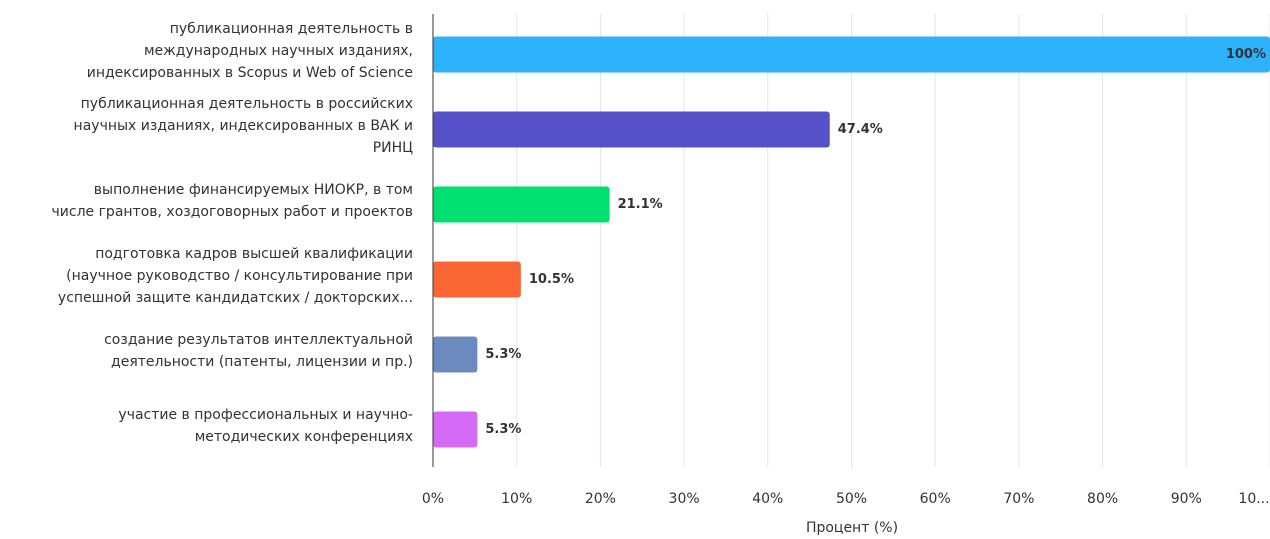 This screenshot has width=1270, height=539. What do you see at coordinates (640, 204) in the screenshot?
I see `value-label: 21.1%` at bounding box center [640, 204].